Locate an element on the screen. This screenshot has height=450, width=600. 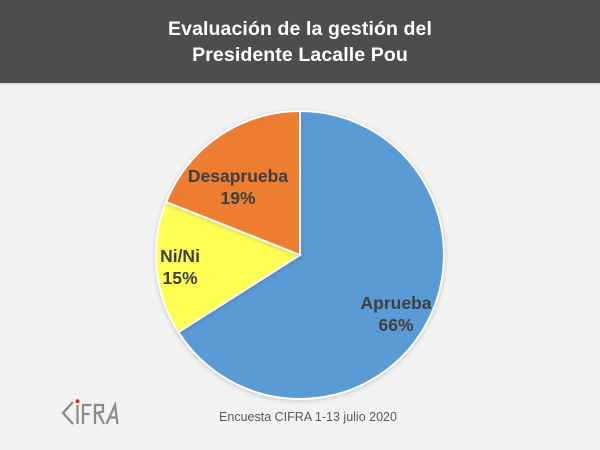
logo-letter-f is located at coordinates (86, 413).